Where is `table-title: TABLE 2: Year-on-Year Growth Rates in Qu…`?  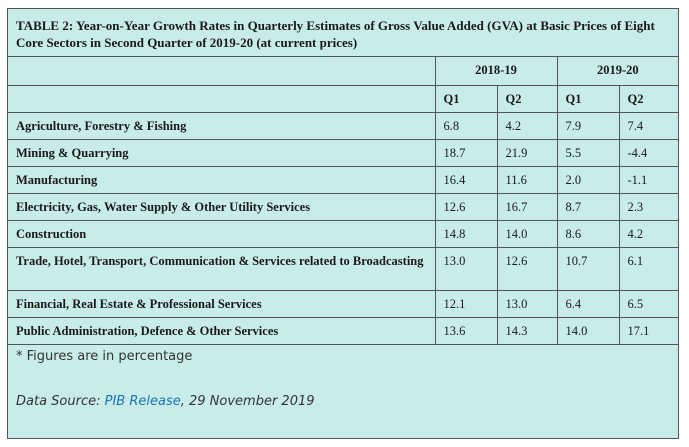 table-title: TABLE 2: Year-on-Year Growth Rates in Qu… is located at coordinates (343, 33).